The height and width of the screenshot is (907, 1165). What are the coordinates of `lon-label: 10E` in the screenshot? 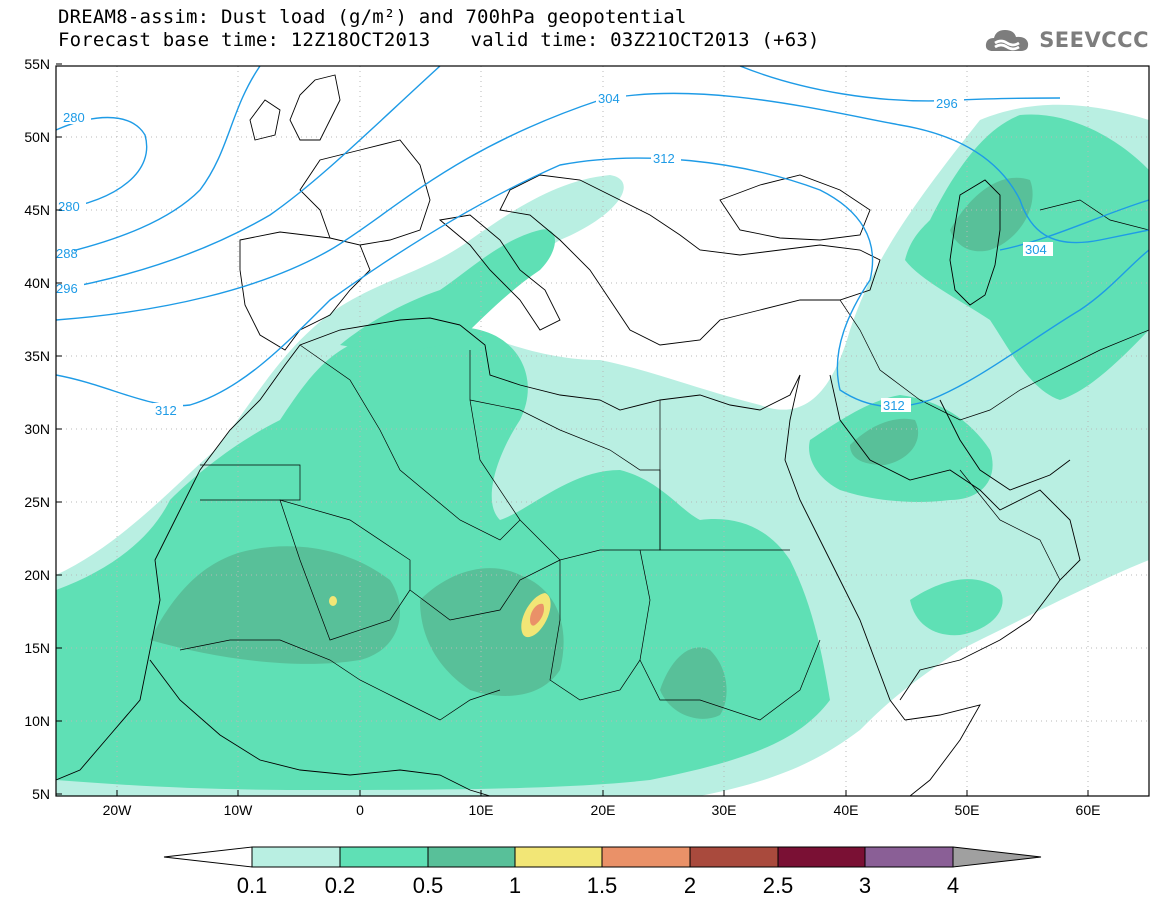 It's located at (481, 810).